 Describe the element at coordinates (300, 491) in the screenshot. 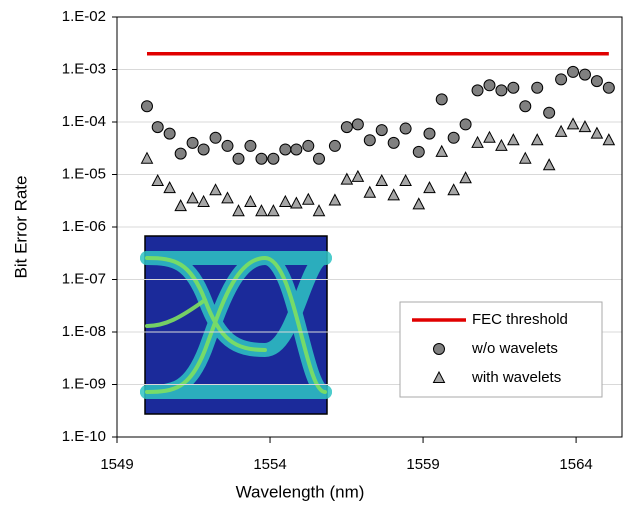

I see `x-axis-title: Wavelength (nm)` at that location.